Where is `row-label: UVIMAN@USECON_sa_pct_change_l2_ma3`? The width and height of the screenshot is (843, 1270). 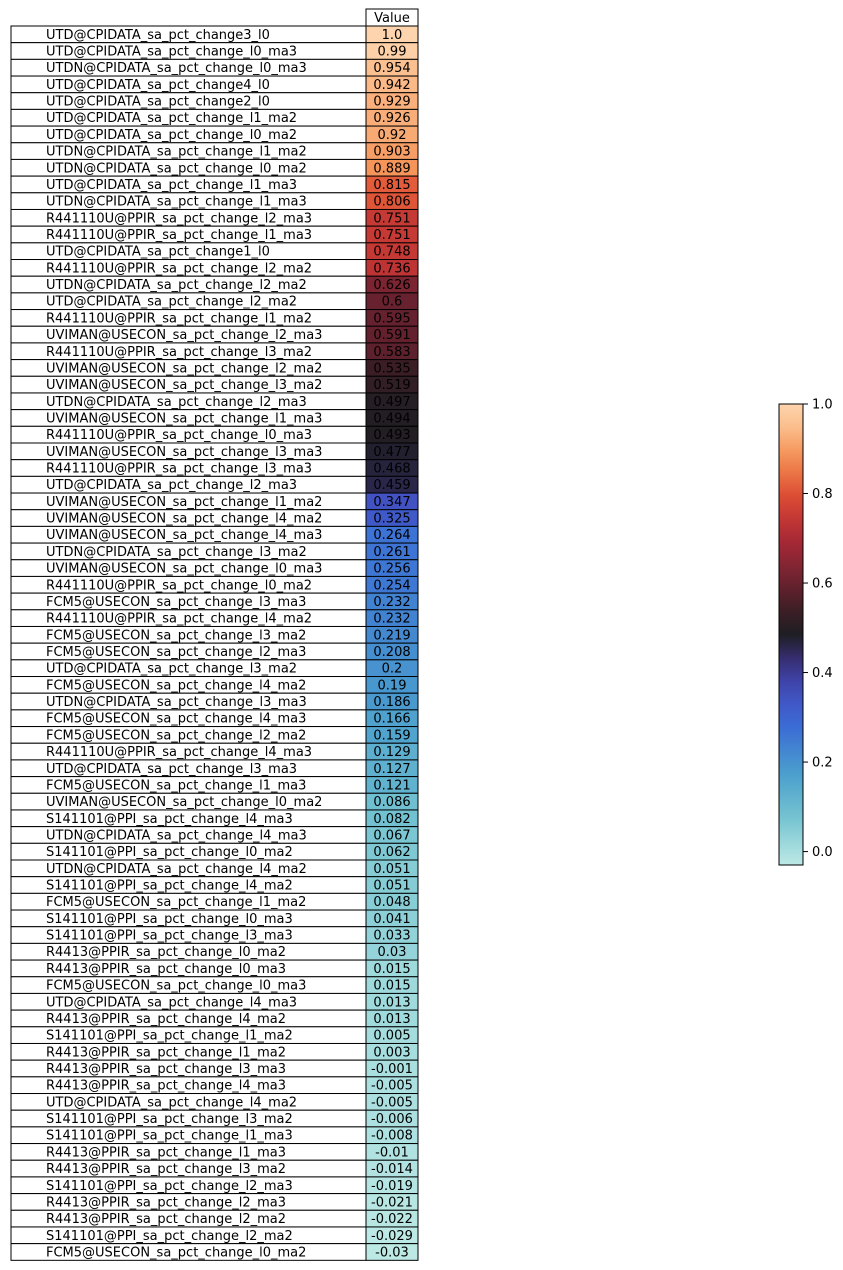 row-label: UVIMAN@USECON_sa_pct_change_l2_ma3 is located at coordinates (184, 335).